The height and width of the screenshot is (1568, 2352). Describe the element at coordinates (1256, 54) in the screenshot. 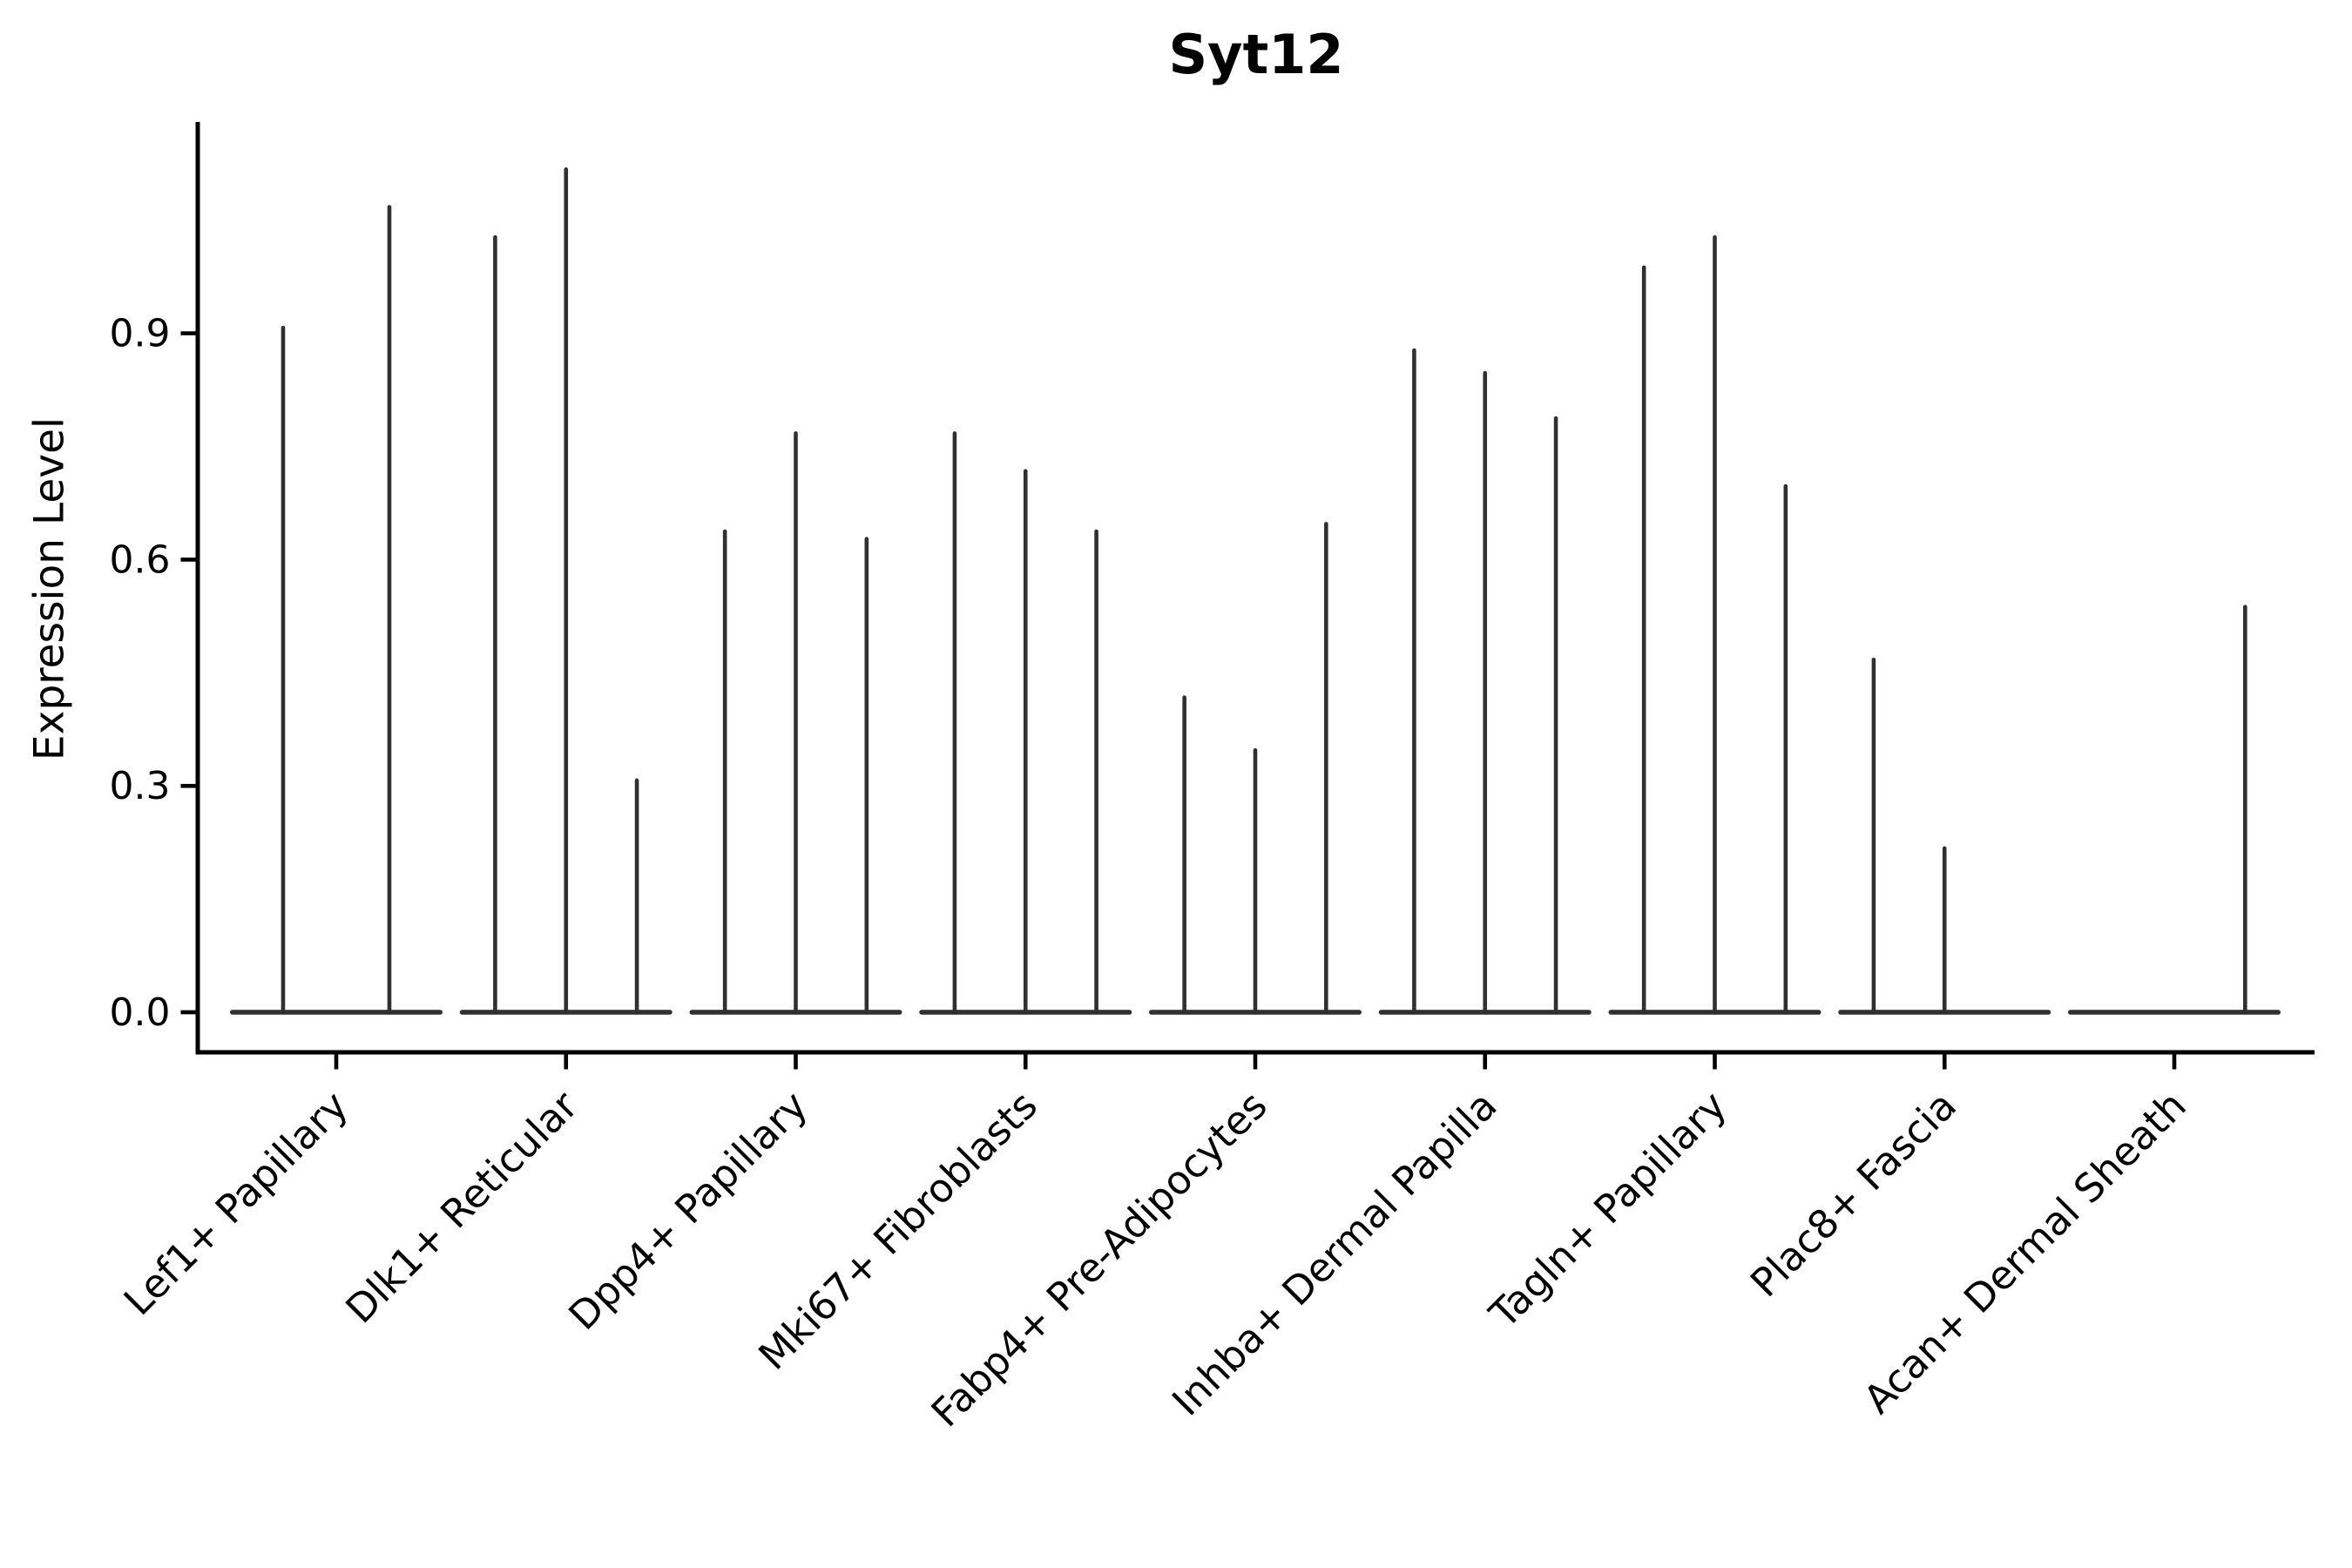

I see `plot-title: Syt12` at that location.